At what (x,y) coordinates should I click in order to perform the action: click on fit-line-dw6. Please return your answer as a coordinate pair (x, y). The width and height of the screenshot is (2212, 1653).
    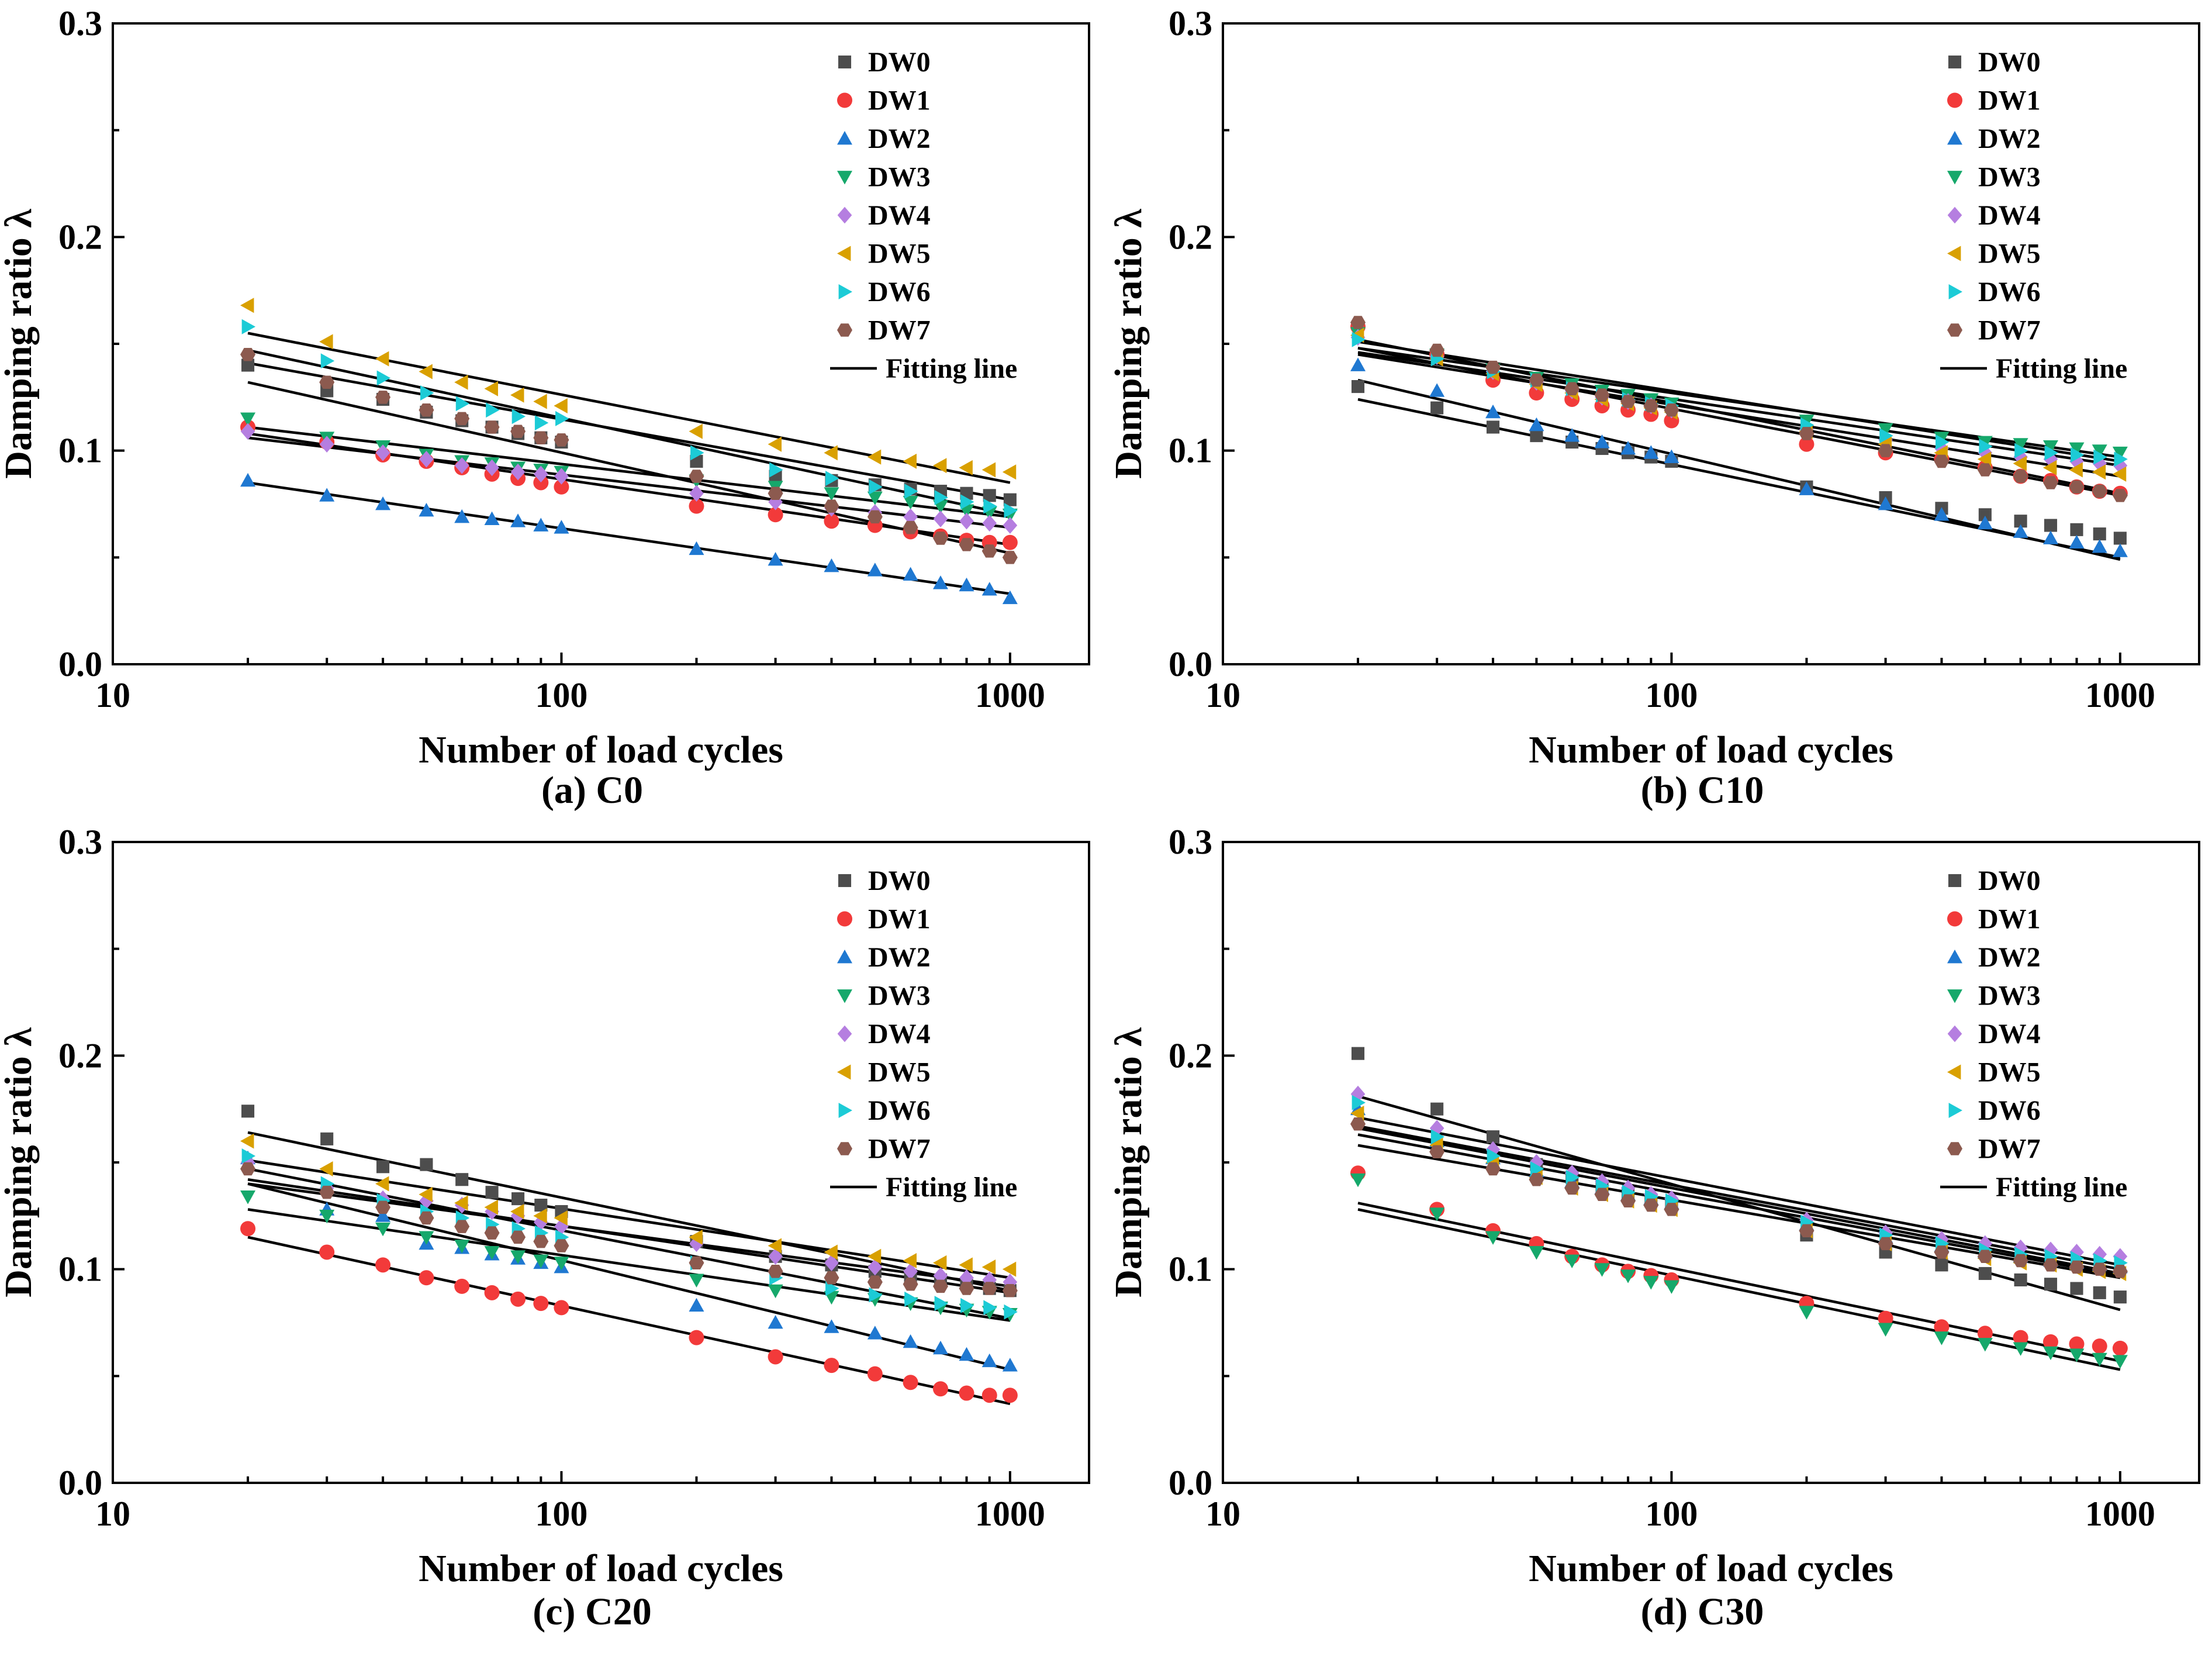
    Looking at the image, I should click on (629, 1243).